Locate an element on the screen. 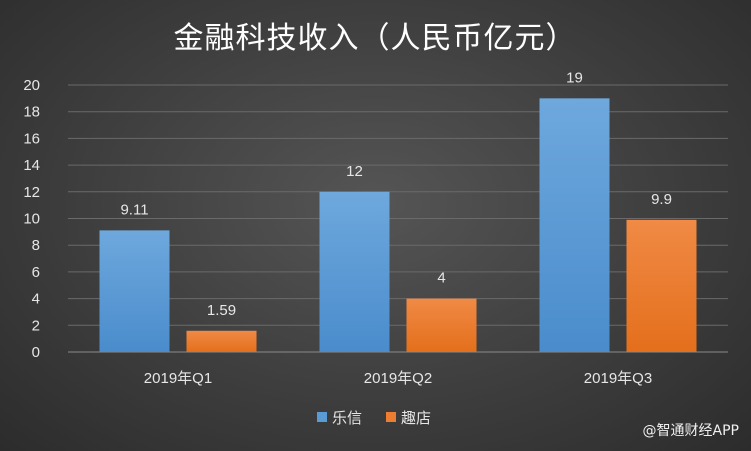  legend: 乐信 趣店 is located at coordinates (374, 418).